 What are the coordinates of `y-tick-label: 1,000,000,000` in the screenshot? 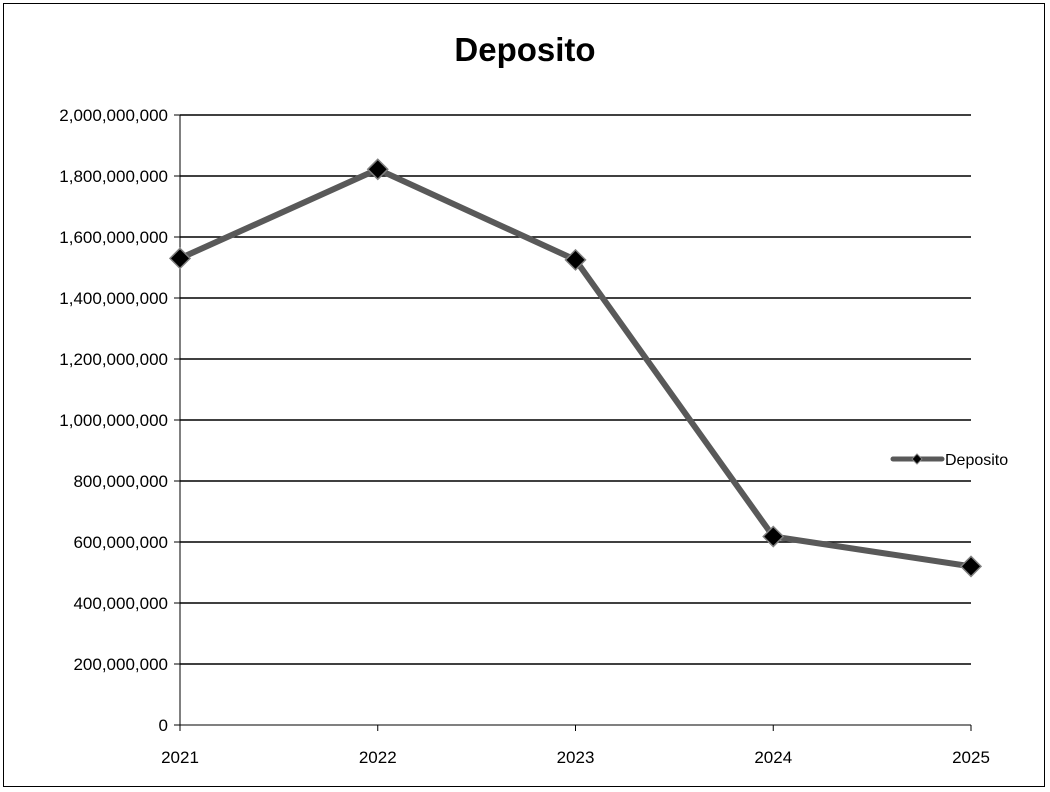 It's located at (113, 420).